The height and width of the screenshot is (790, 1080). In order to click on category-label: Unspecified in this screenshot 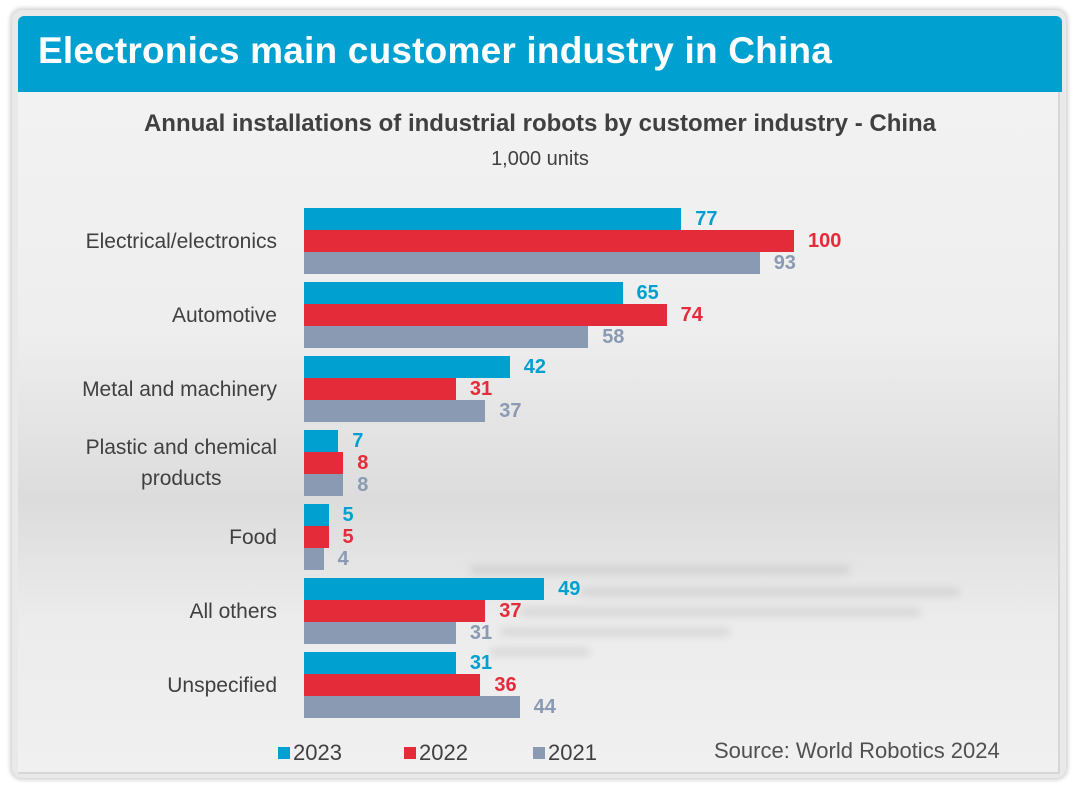, I will do `click(222, 685)`.